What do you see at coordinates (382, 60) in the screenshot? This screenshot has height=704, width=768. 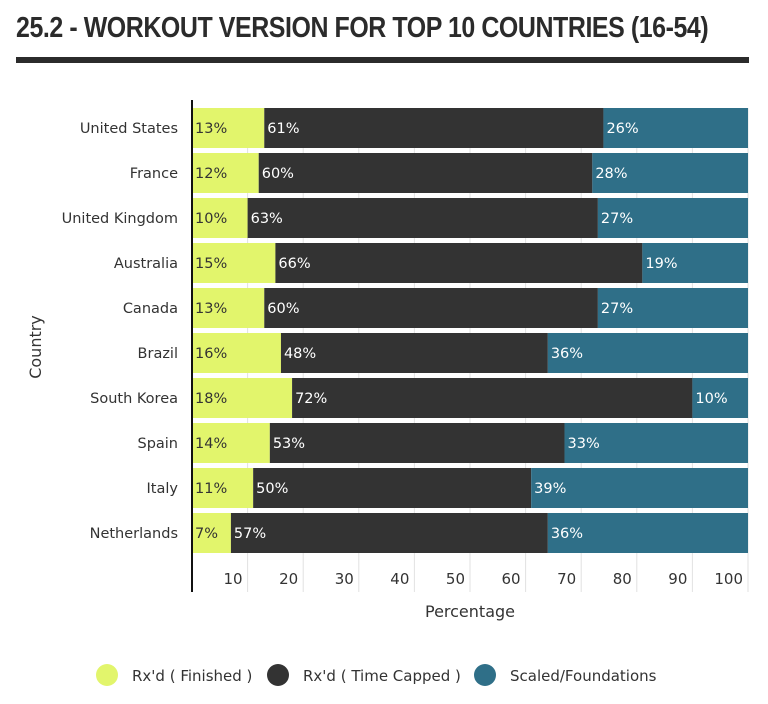 I see `title-rule` at bounding box center [382, 60].